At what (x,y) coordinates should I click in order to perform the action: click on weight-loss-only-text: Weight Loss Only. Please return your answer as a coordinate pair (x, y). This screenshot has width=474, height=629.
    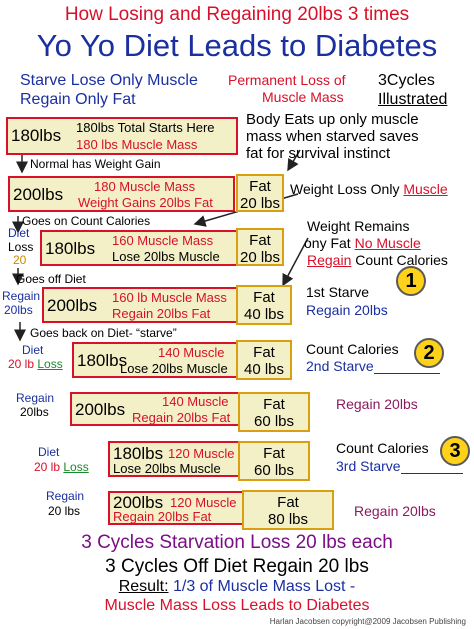
    Looking at the image, I should click on (345, 189).